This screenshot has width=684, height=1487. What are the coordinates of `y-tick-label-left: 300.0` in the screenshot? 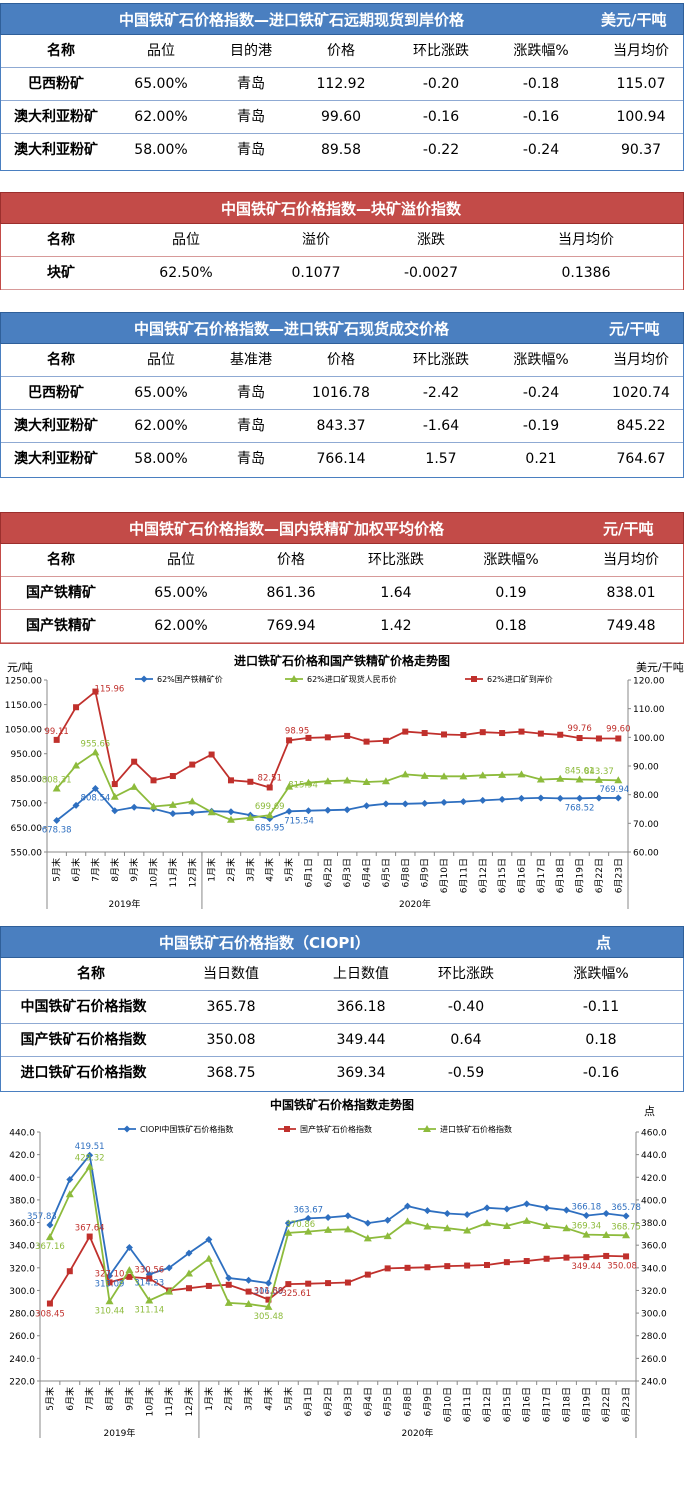 It's located at (22, 1292).